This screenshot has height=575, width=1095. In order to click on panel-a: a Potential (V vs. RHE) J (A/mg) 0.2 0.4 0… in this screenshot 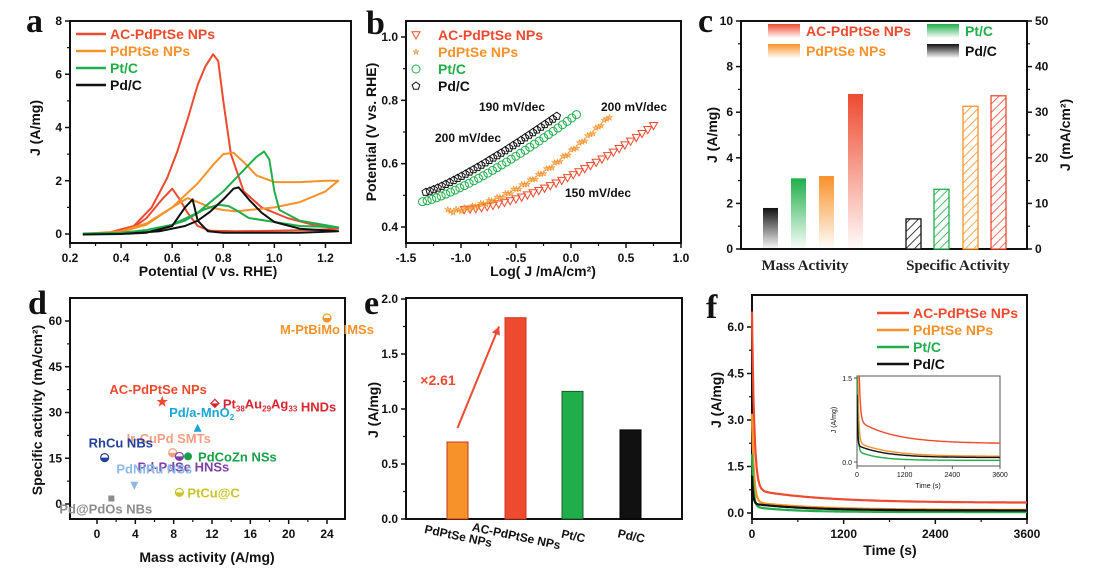, I will do `click(189, 141)`.